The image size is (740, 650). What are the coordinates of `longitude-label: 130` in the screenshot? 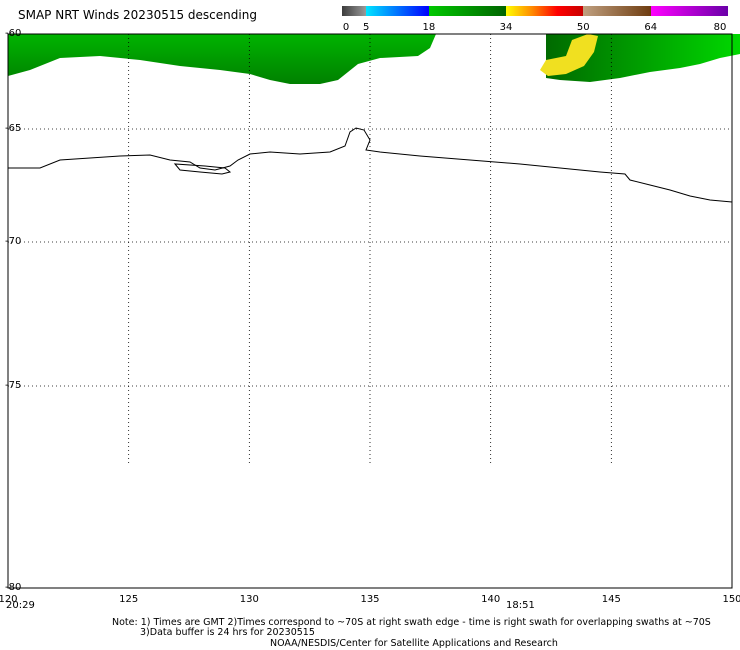 It's located at (249, 599).